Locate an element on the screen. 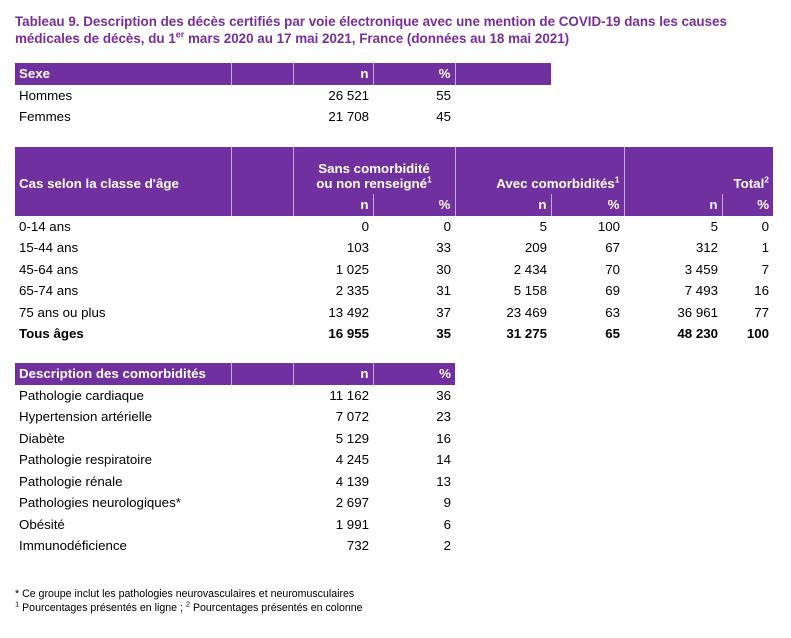 The width and height of the screenshot is (791, 638). cell-n: 11 162 is located at coordinates (349, 395).